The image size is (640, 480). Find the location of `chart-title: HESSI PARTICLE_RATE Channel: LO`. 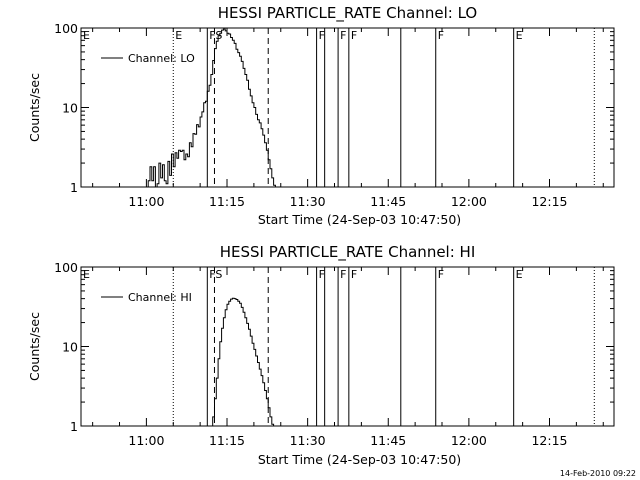

chart-title: HESSI PARTICLE_RATE Channel: LO is located at coordinates (347, 13).